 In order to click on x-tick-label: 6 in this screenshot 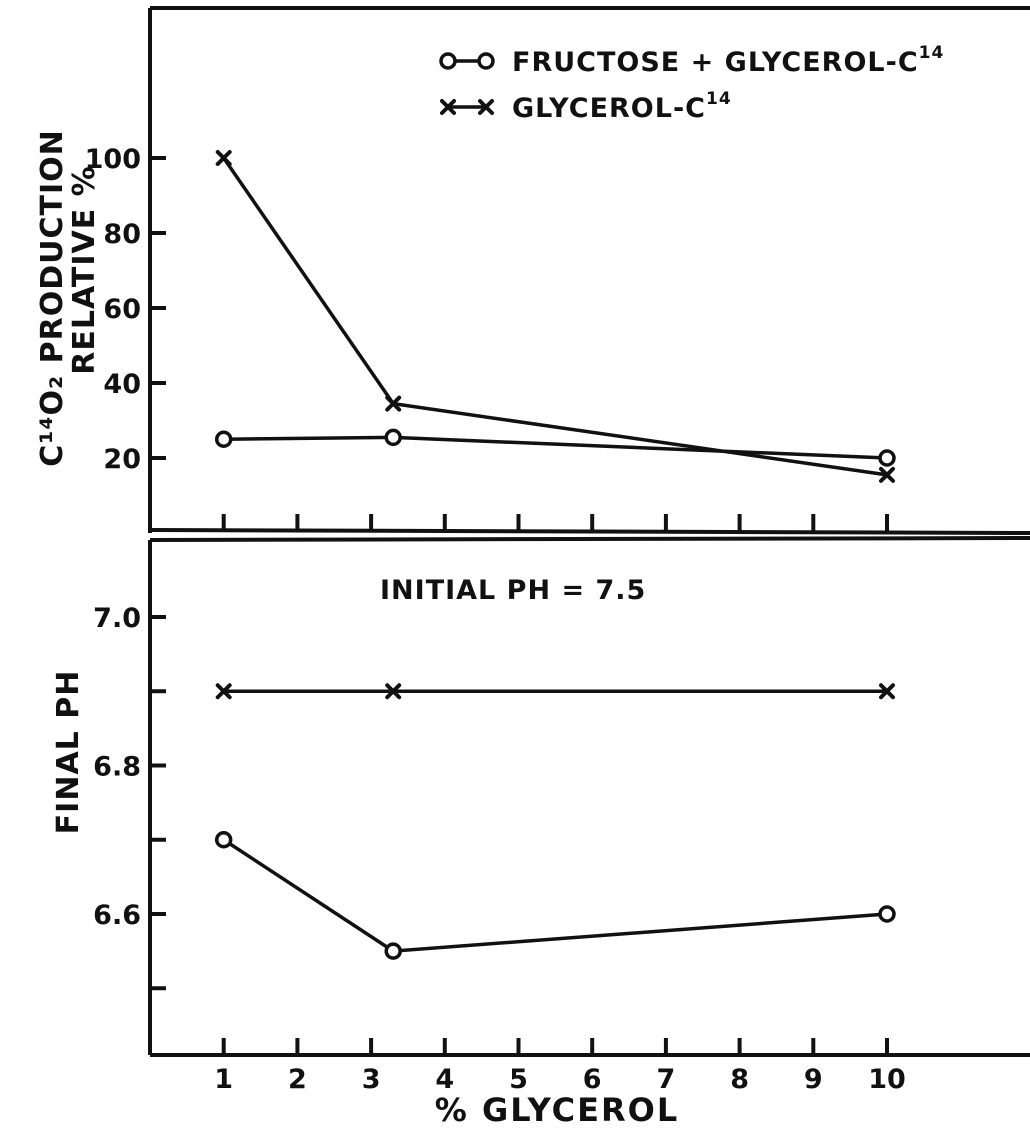, I will do `click(592, 1079)`.